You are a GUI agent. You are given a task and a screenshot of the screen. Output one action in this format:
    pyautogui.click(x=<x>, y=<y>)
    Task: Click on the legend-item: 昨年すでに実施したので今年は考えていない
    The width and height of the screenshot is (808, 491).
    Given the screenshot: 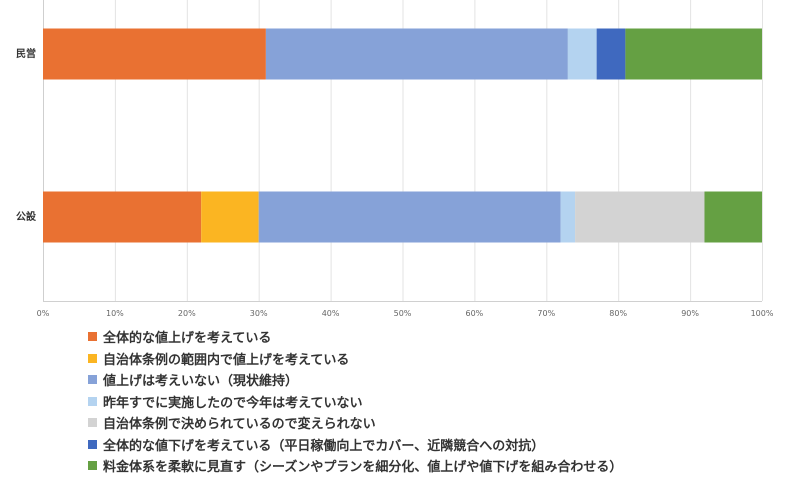 What is the action you would take?
    pyautogui.click(x=355, y=402)
    